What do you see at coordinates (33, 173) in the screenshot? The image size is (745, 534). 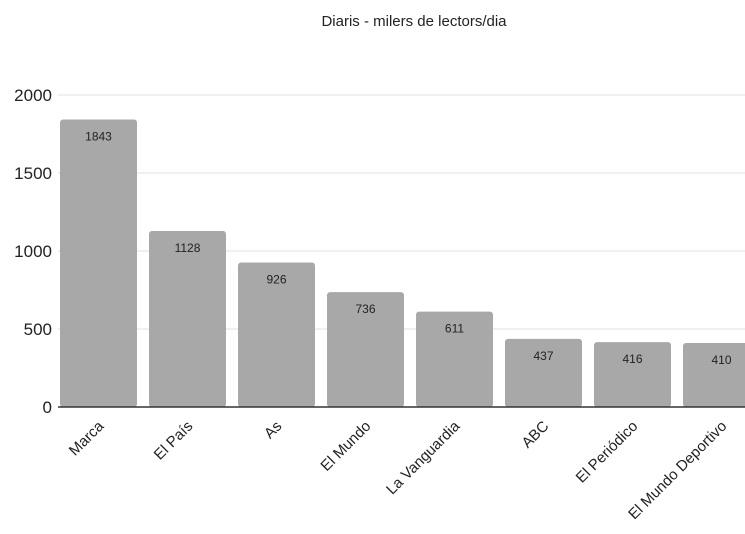 I see `y-tick-label: 1500` at bounding box center [33, 173].